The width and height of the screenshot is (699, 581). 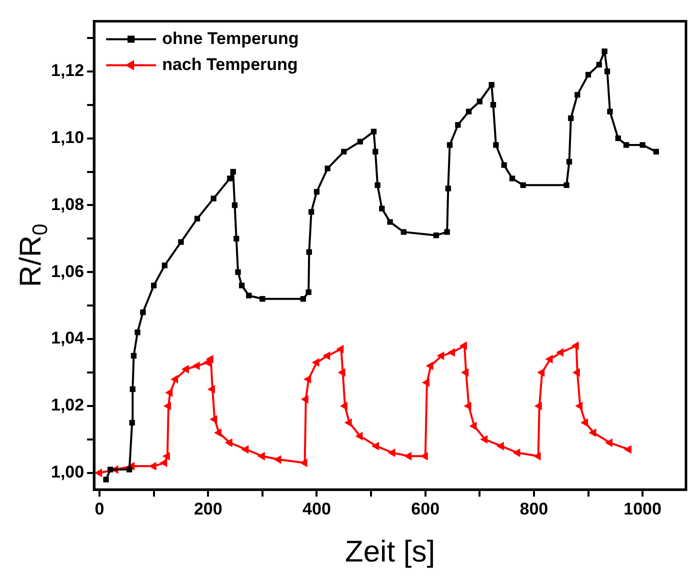 I want to click on y-tick-label: 1,08, so click(x=67, y=204).